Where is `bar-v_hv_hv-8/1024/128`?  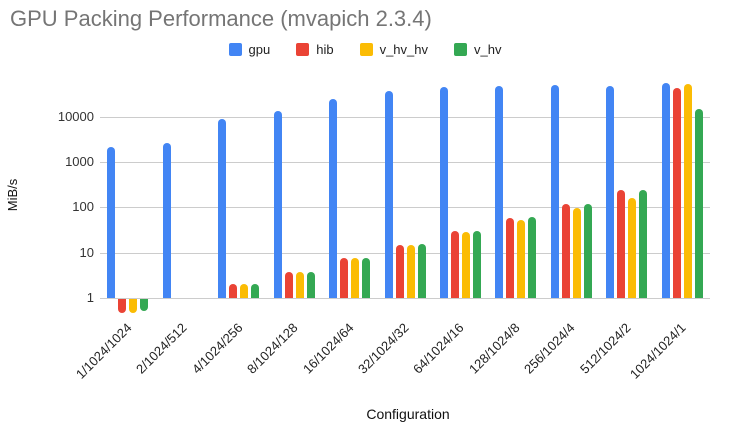 bar-v_hv_hv-8/1024/128 is located at coordinates (299, 285).